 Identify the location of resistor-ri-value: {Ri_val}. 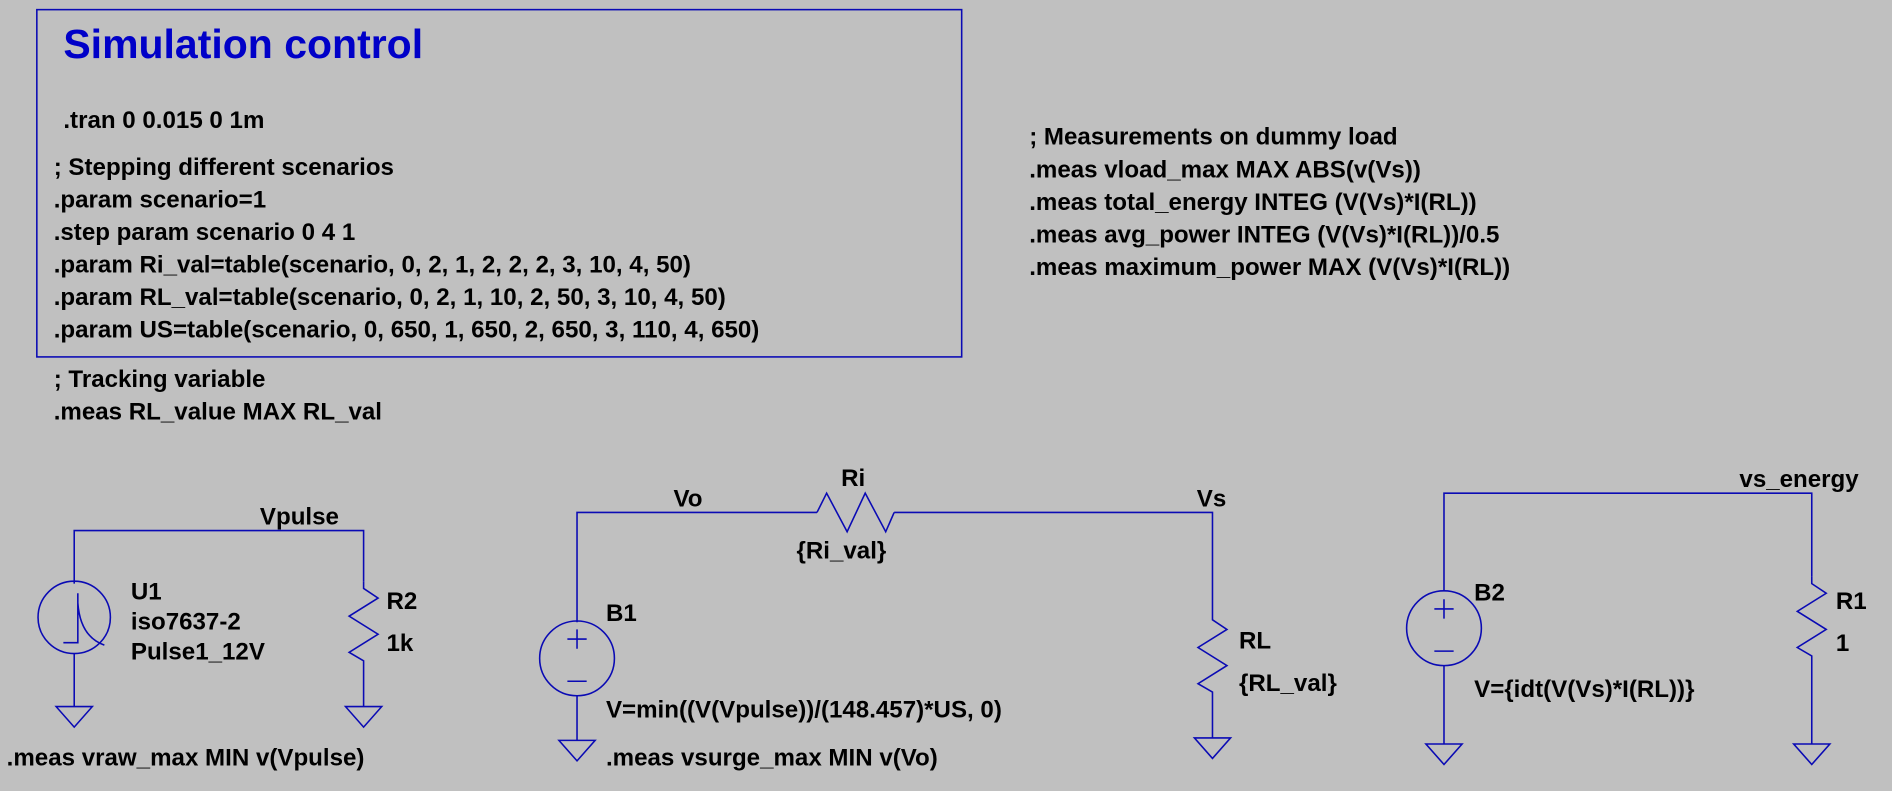
(841, 550).